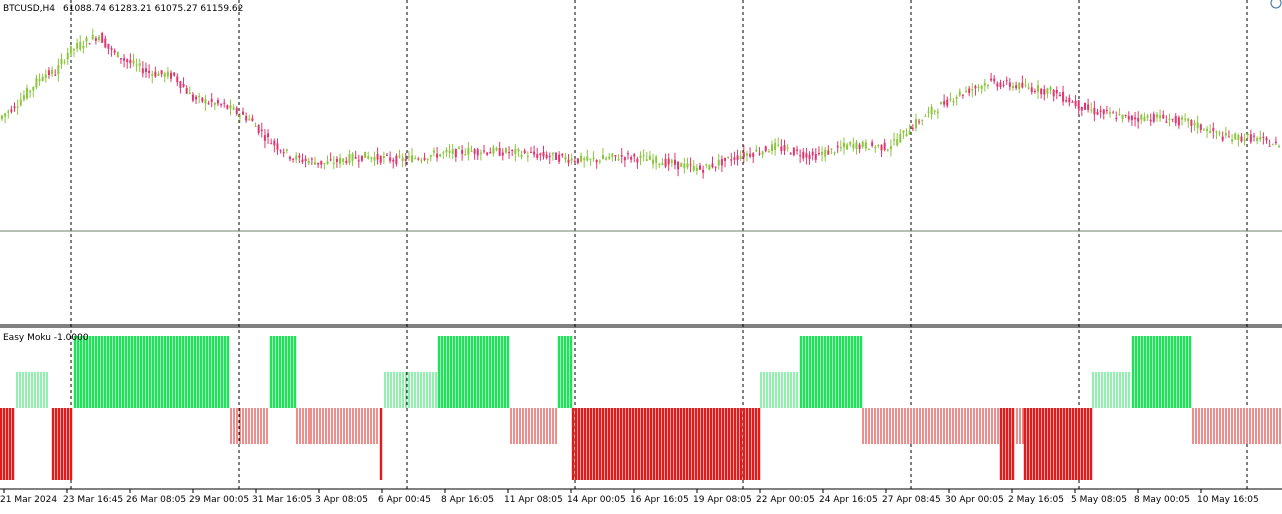 The height and width of the screenshot is (514, 1282). Describe the element at coordinates (533, 500) in the screenshot. I see `x-tick-label: 11 Apr 08:05` at that location.